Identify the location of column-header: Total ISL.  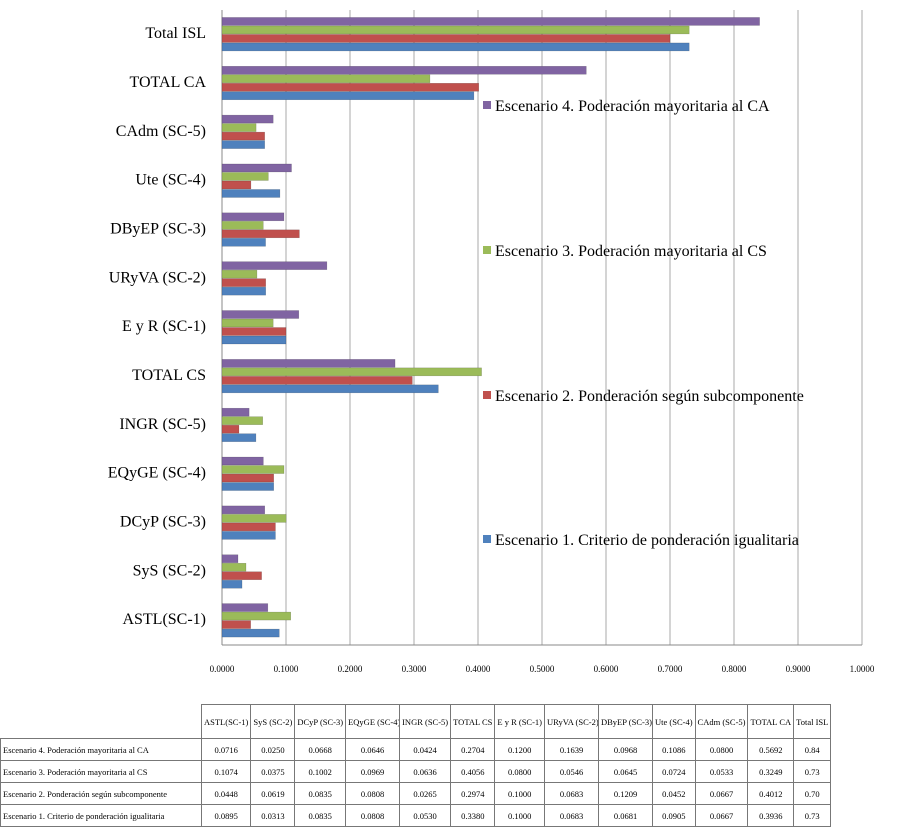
(812, 721).